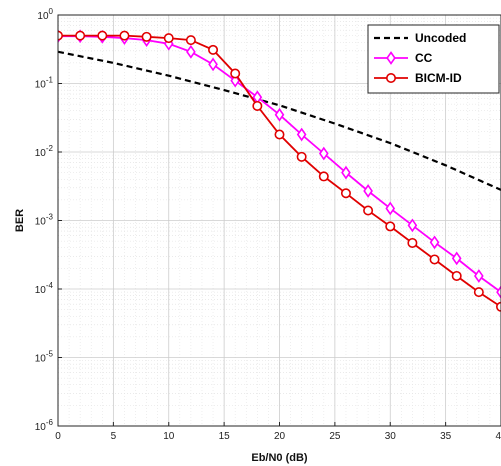 The width and height of the screenshot is (501, 466). What do you see at coordinates (279, 458) in the screenshot?
I see `x-axis-label: Eb/N0 (dB)` at bounding box center [279, 458].